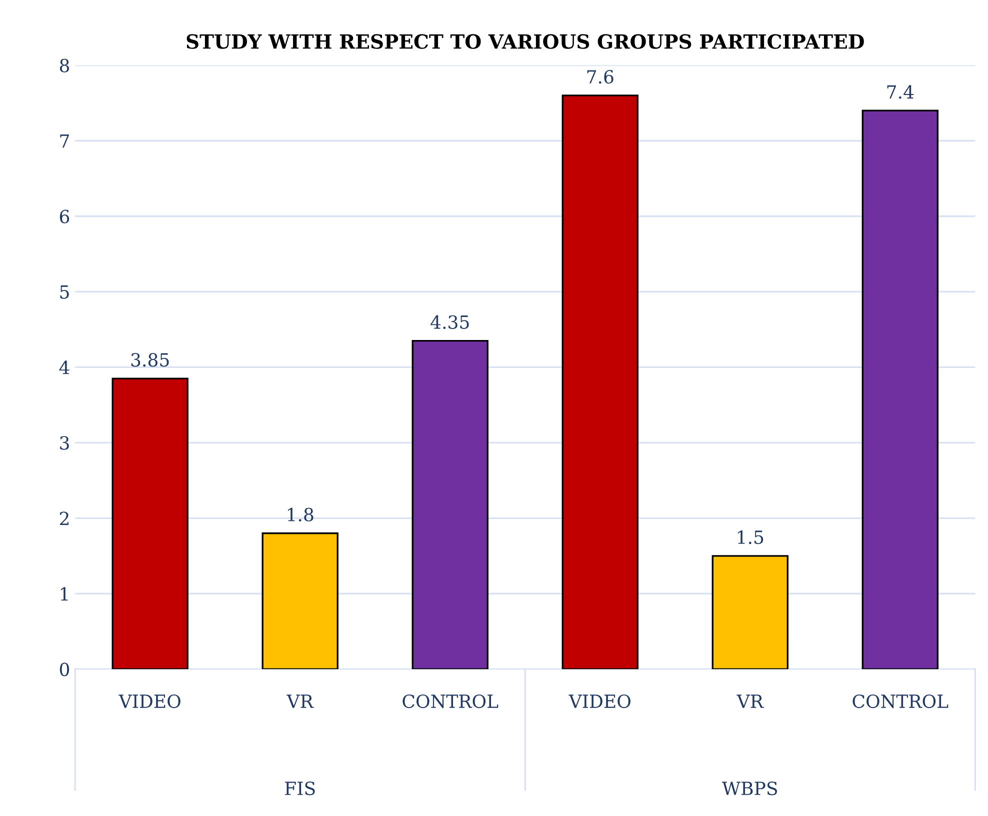 Image resolution: width=988 pixels, height=816 pixels. What do you see at coordinates (449, 322) in the screenshot?
I see `data-label: 4.35` at bounding box center [449, 322].